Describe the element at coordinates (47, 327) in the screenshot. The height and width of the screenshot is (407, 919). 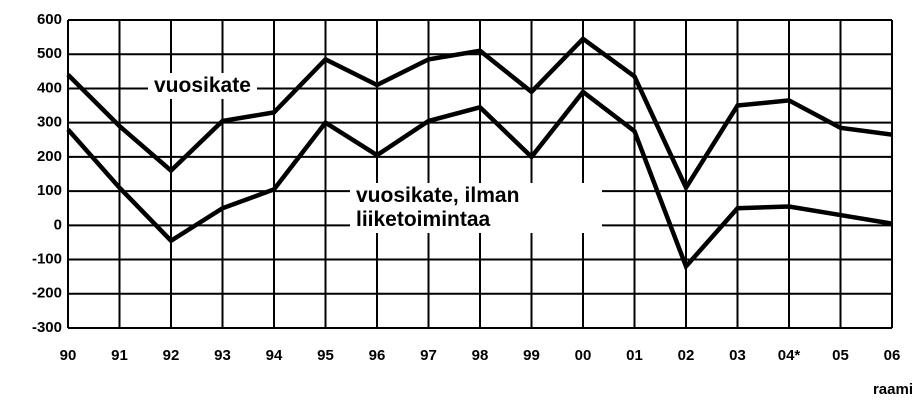
I see `y-tick-label: -300` at that location.